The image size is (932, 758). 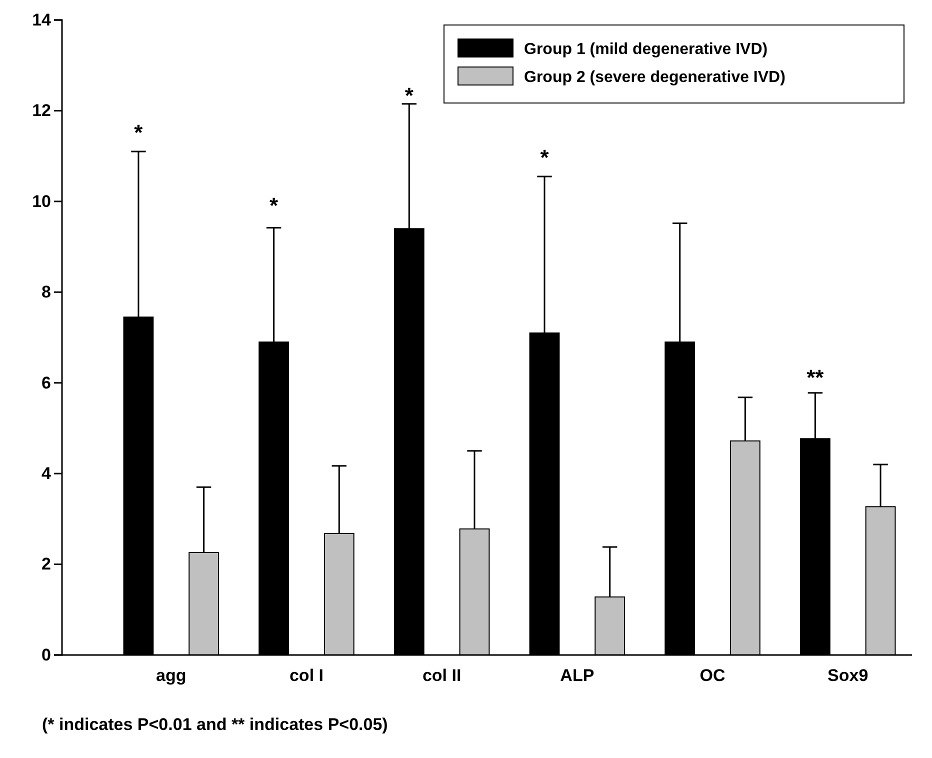 What do you see at coordinates (47, 474) in the screenshot?
I see `y-tick-label: 4` at bounding box center [47, 474].